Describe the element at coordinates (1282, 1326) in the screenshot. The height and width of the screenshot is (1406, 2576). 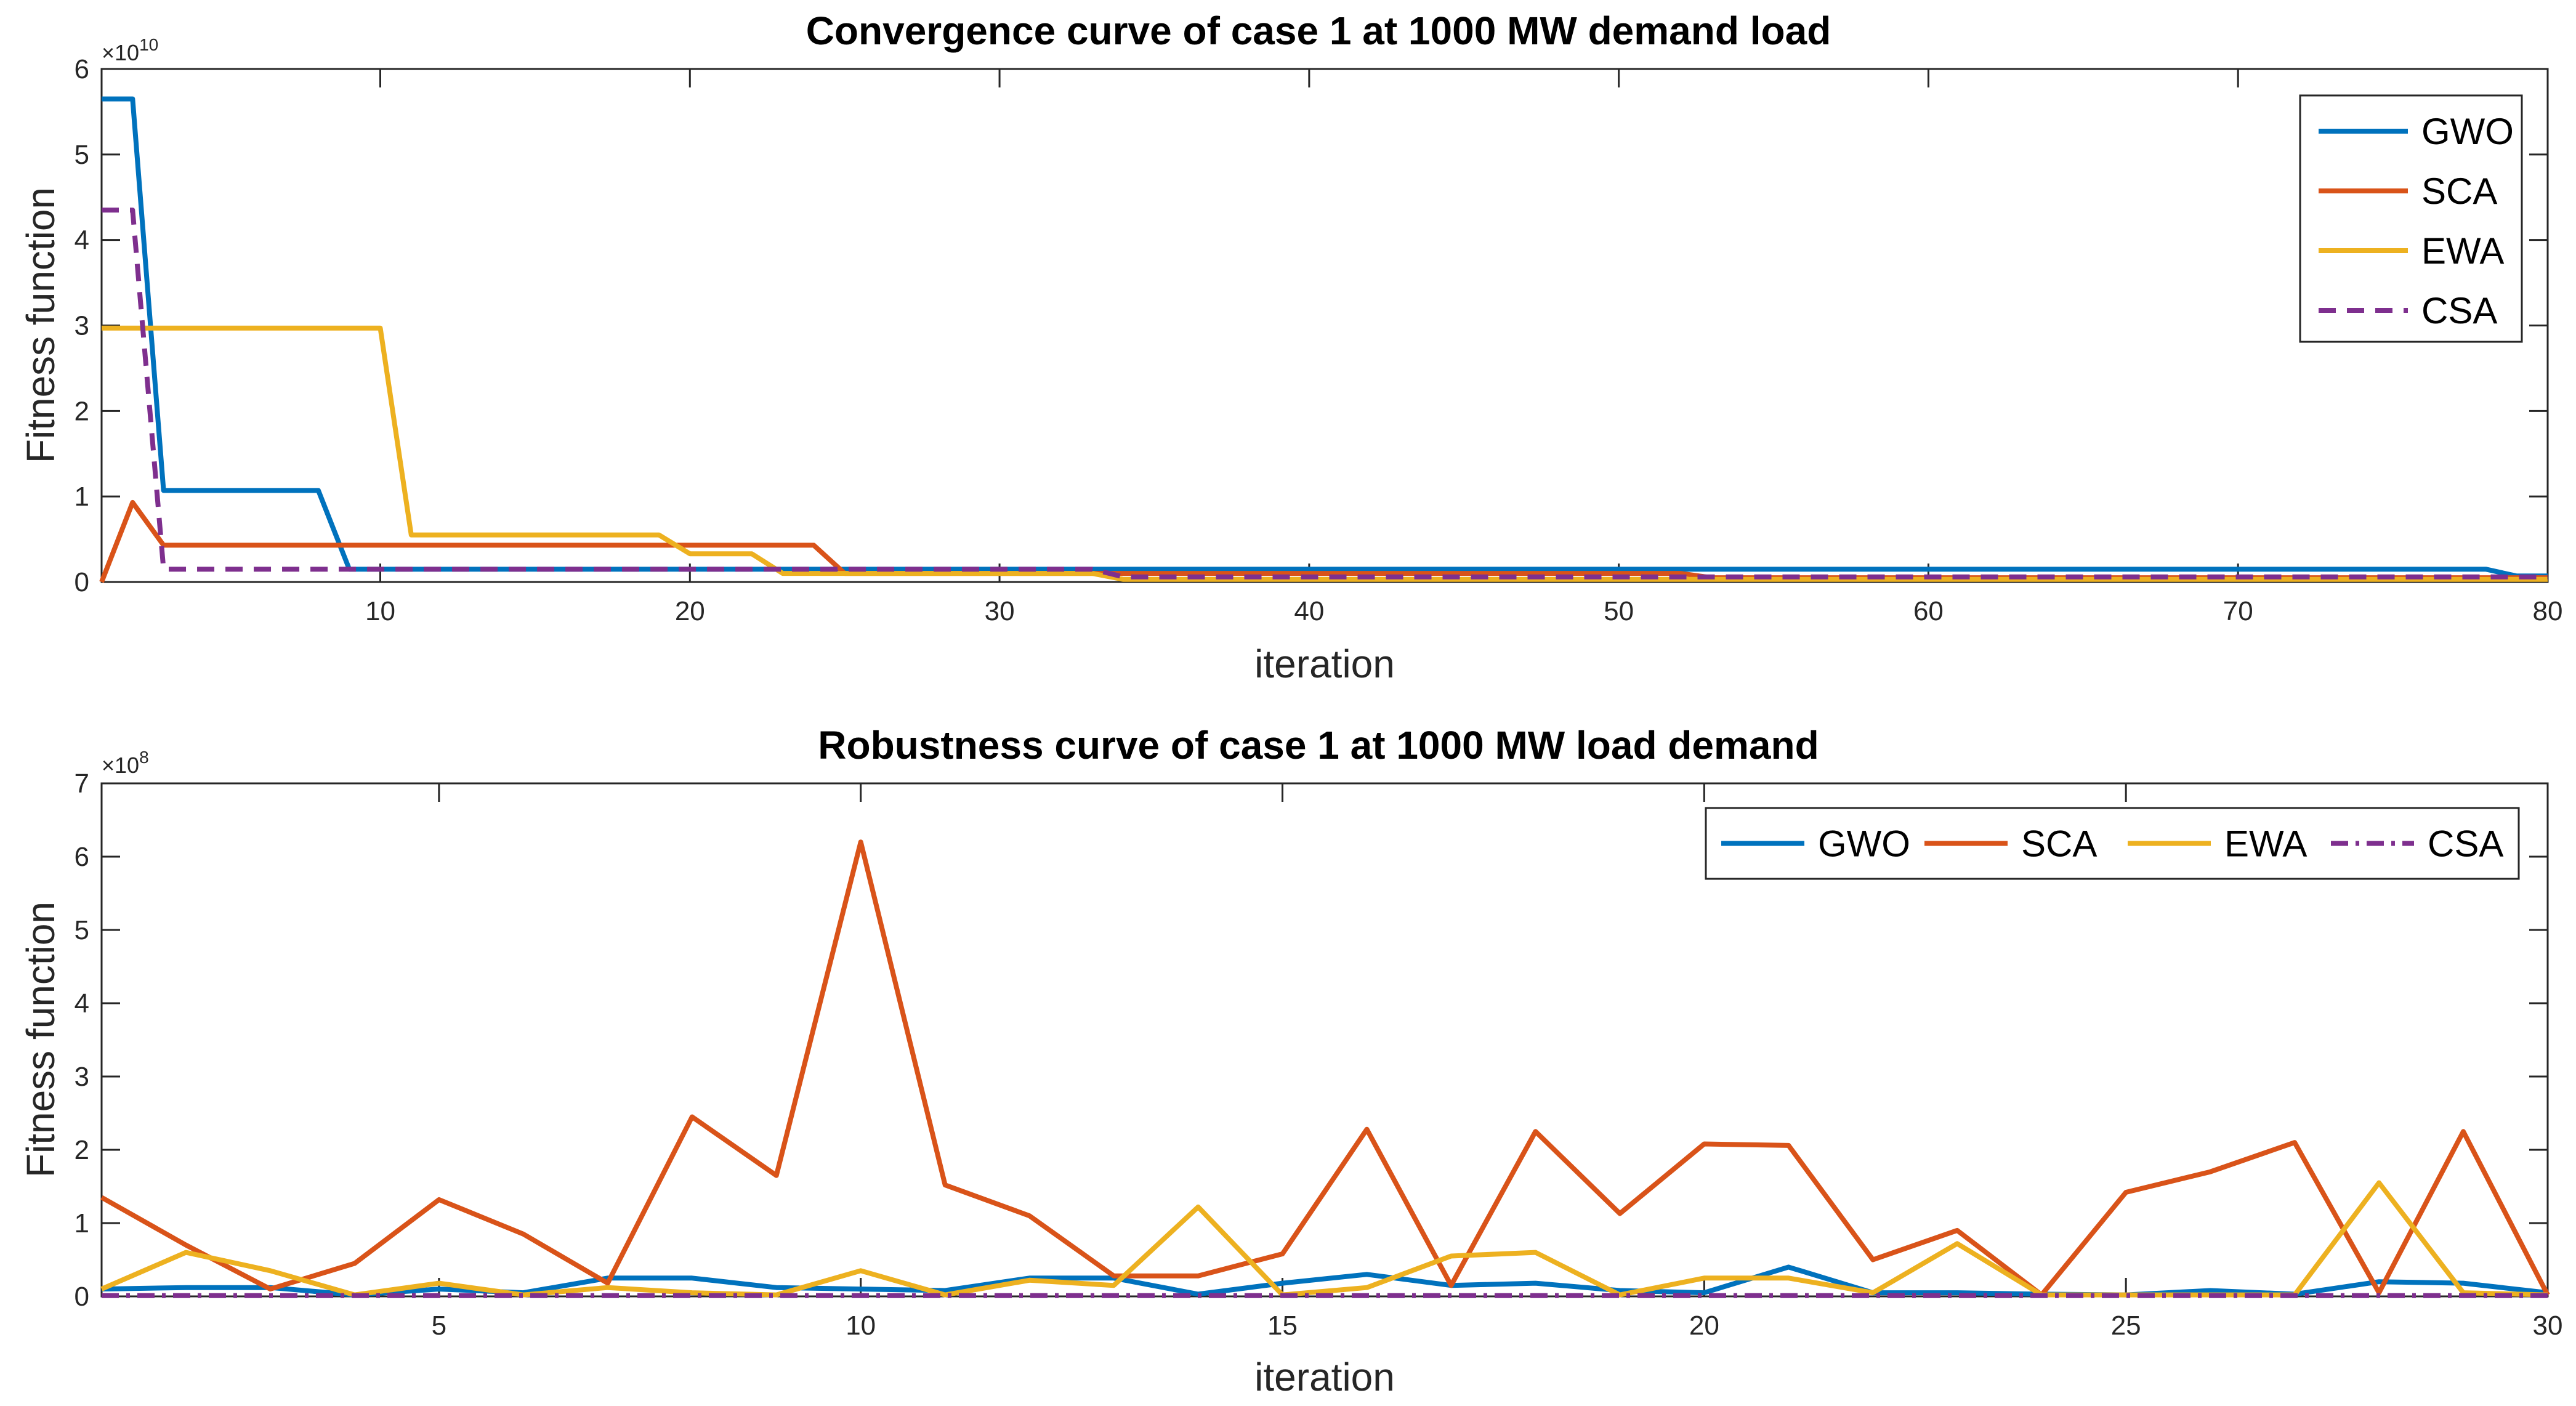
I see `x-tick-label: 15` at that location.